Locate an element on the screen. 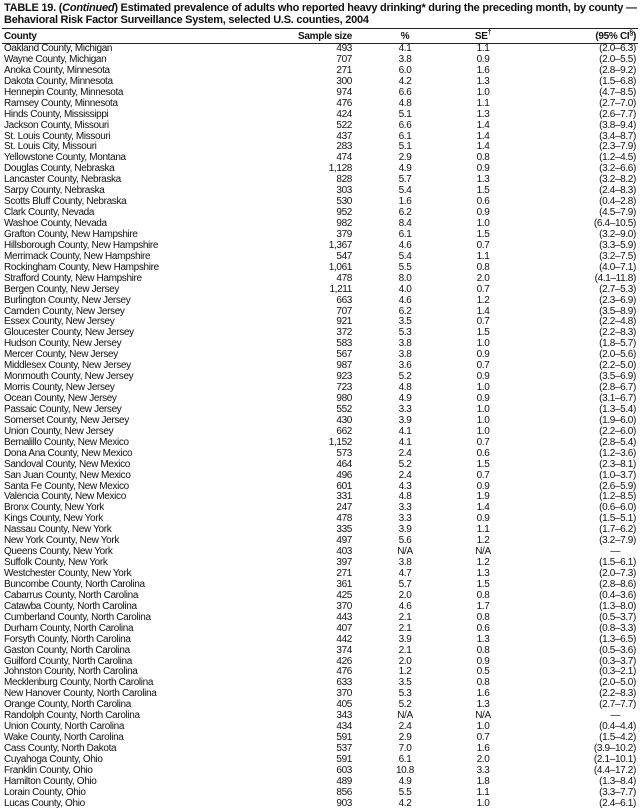 The width and height of the screenshot is (640, 810). sample-size: 567 is located at coordinates (344, 355).